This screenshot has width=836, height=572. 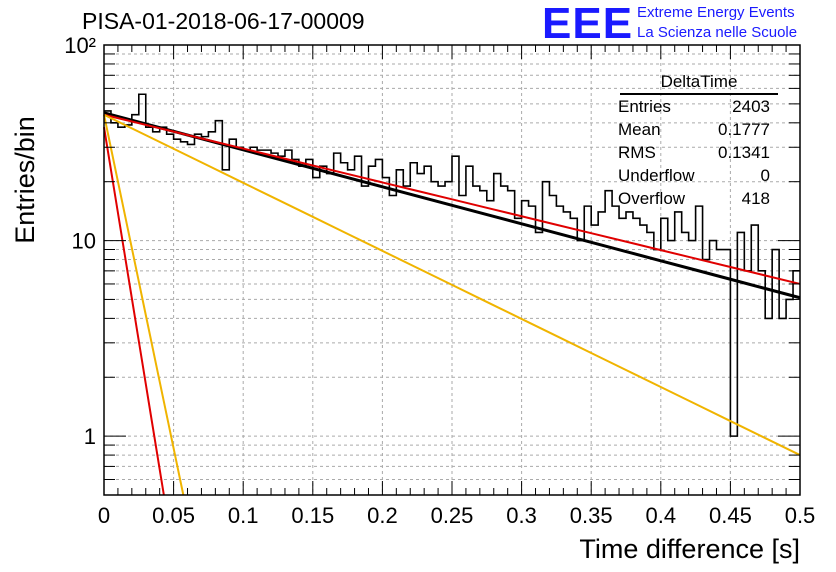 I want to click on stats-row: Mean 0.1777, so click(x=695, y=129).